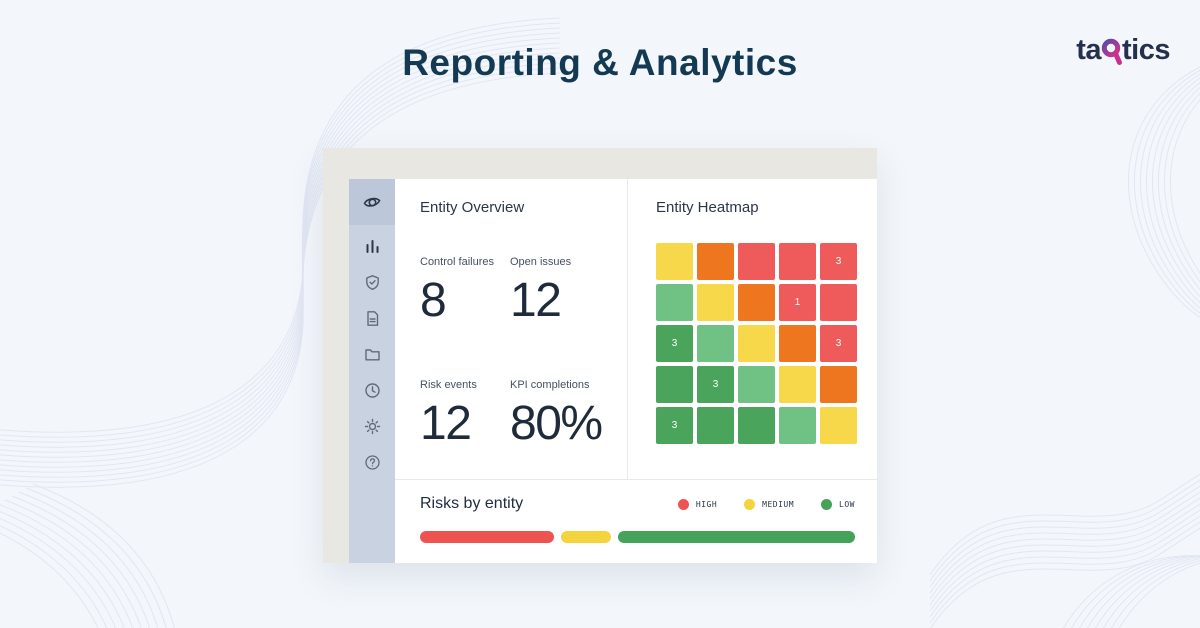  I want to click on risk-stacked-bar, so click(637, 537).